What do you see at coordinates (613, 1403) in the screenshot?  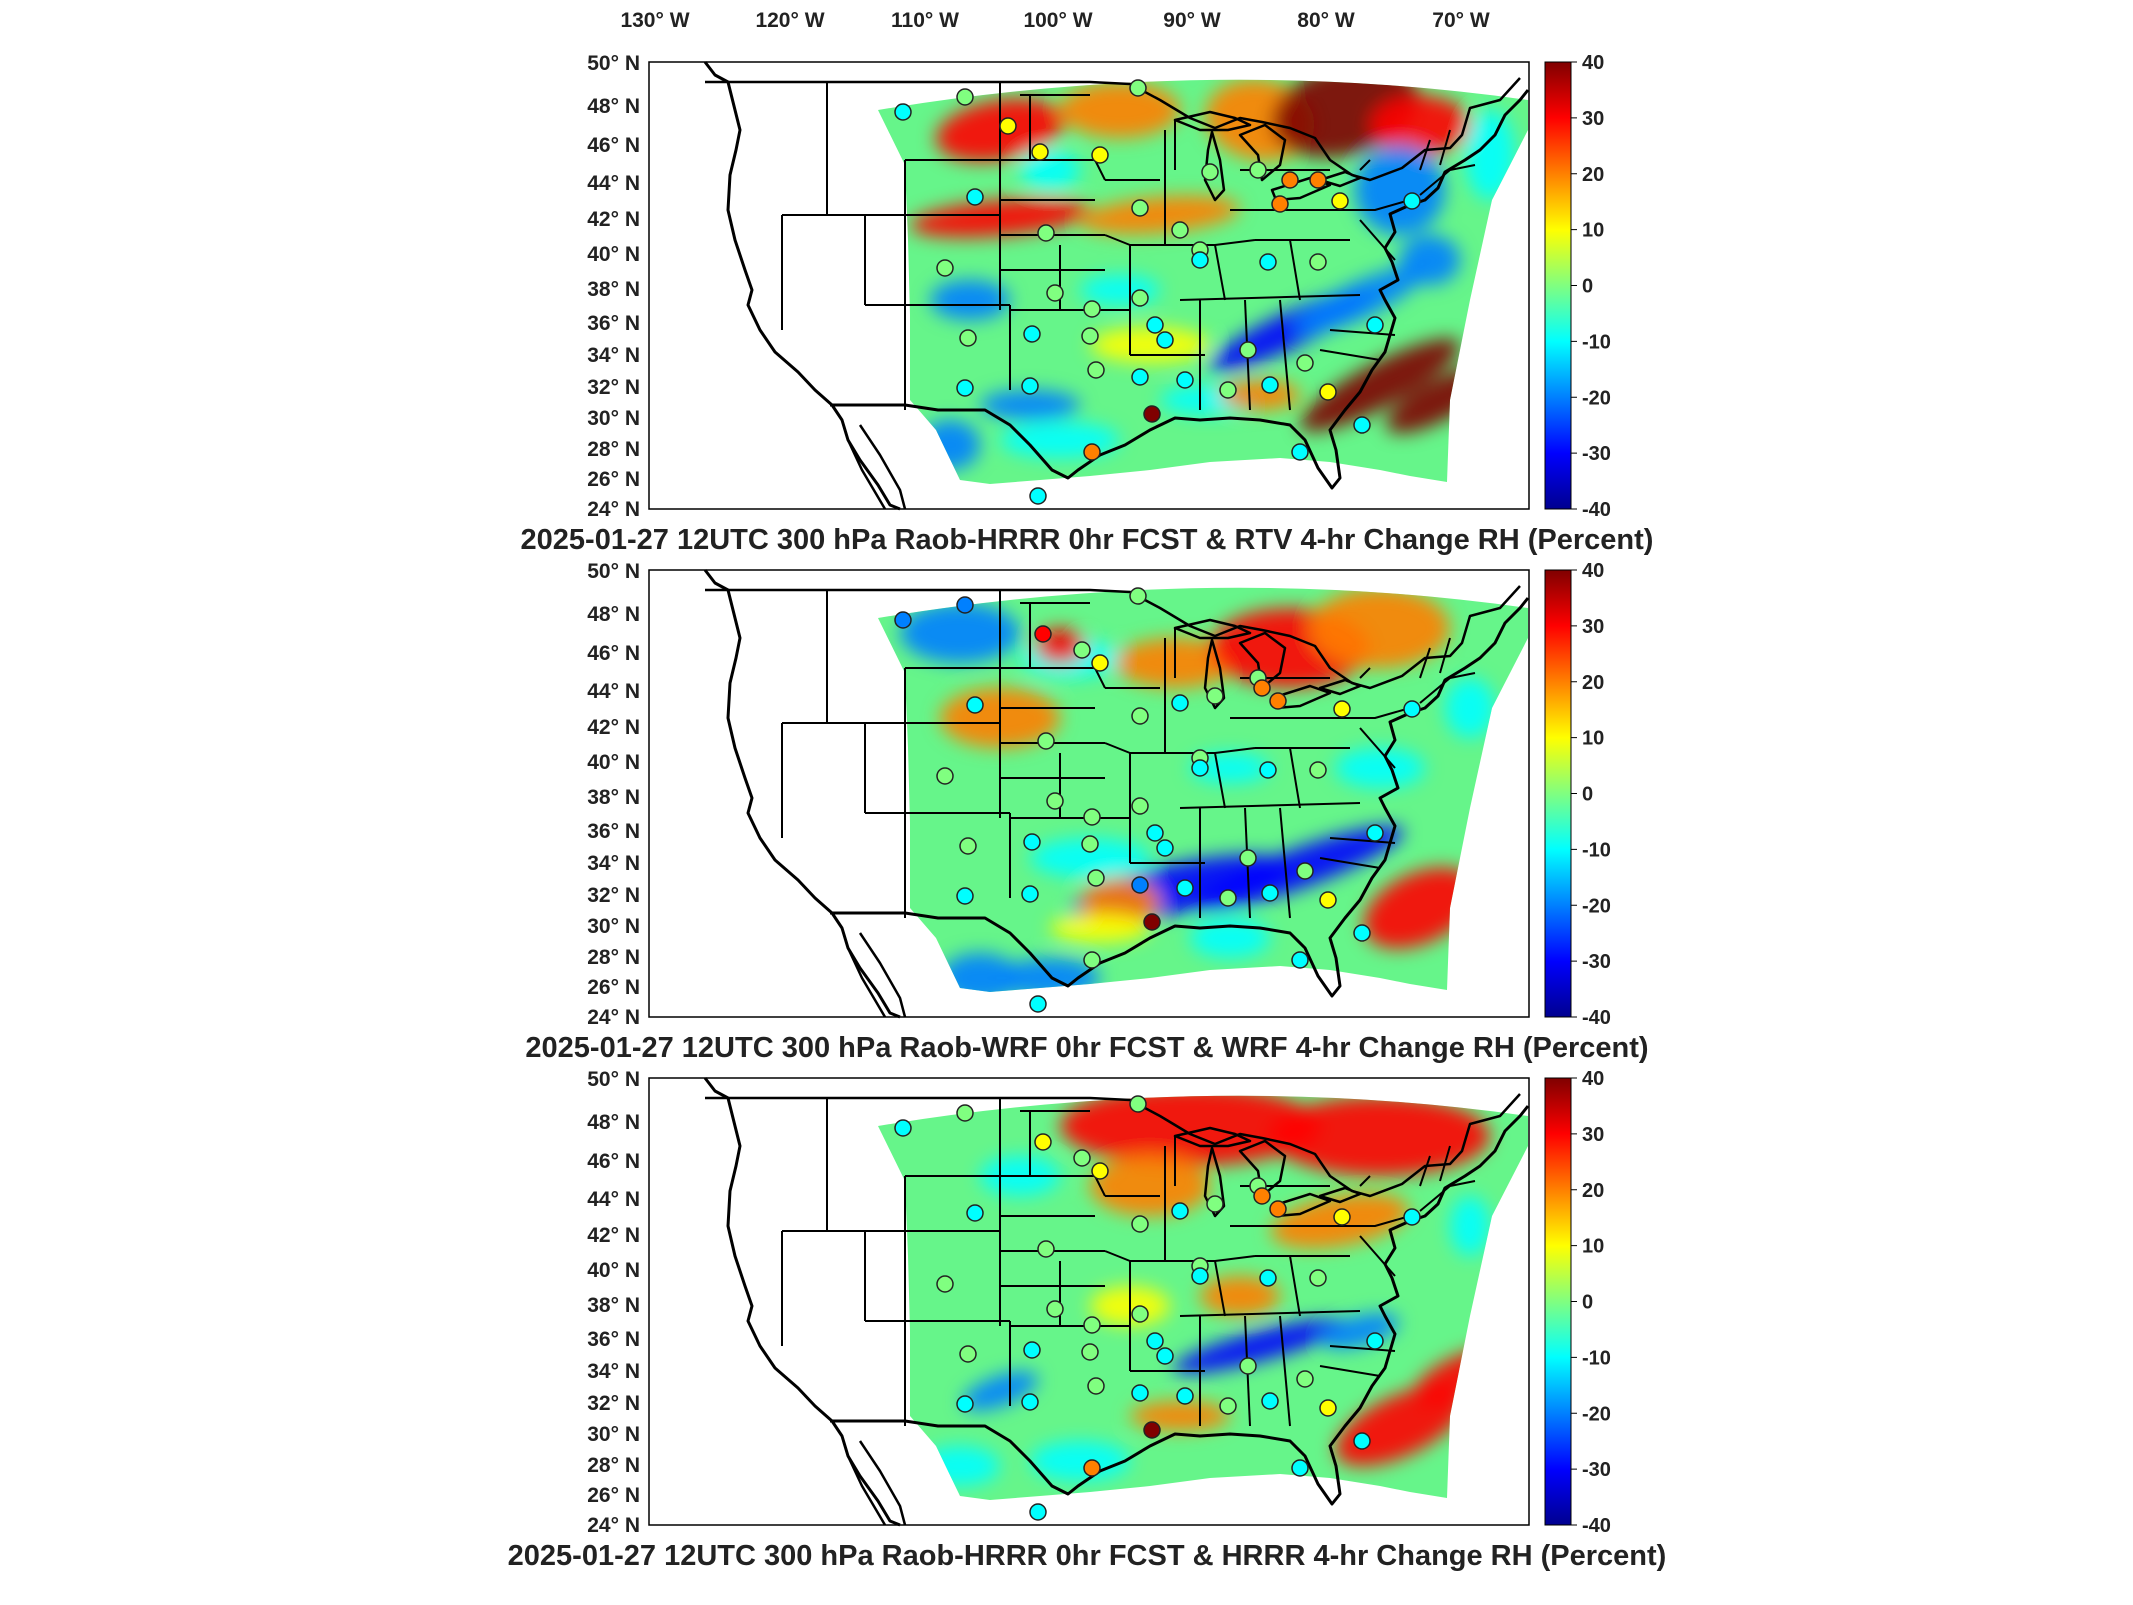 I see `lat-label: 32° N` at bounding box center [613, 1403].